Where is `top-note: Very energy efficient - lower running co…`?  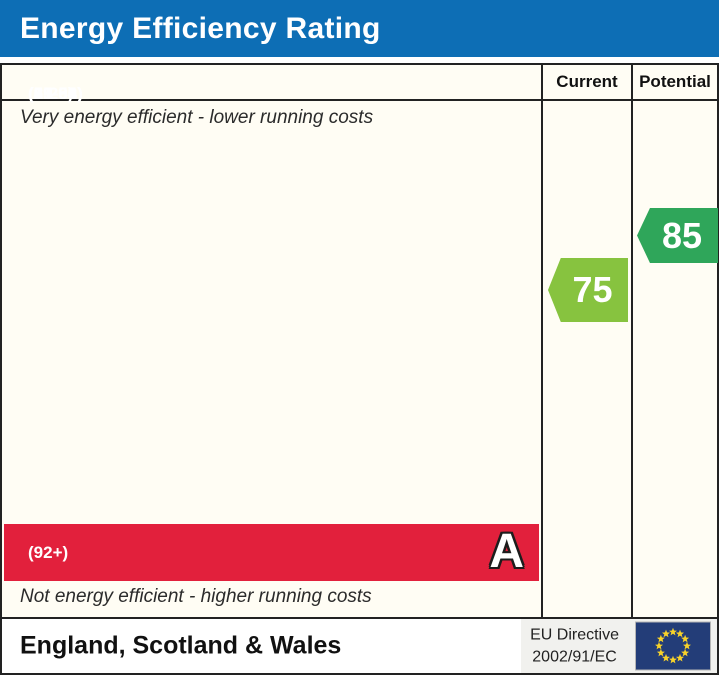 top-note: Very energy efficient - lower running co… is located at coordinates (197, 117).